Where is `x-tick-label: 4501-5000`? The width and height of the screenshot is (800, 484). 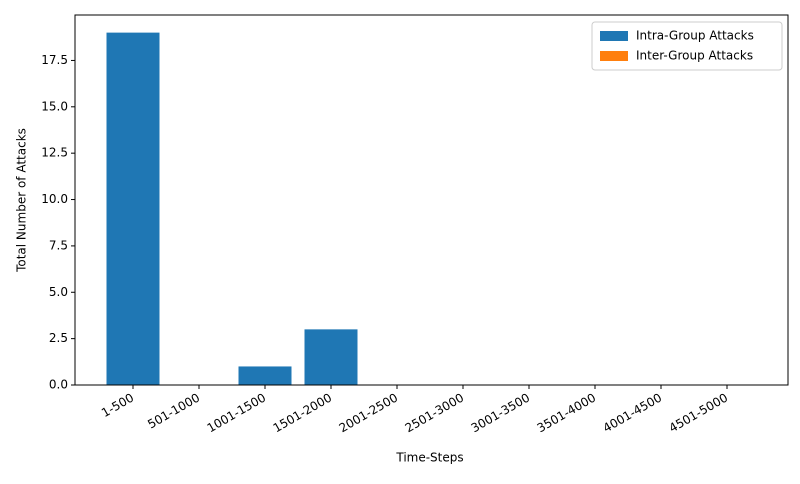 x-tick-label: 4501-5000 is located at coordinates (699, 413).